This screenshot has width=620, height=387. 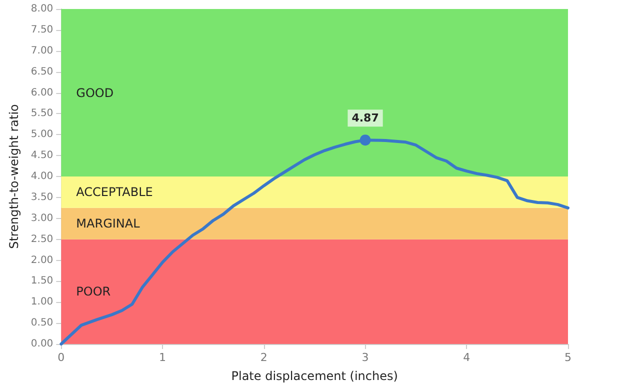 I want to click on x-tick-label: 2, so click(x=264, y=357).